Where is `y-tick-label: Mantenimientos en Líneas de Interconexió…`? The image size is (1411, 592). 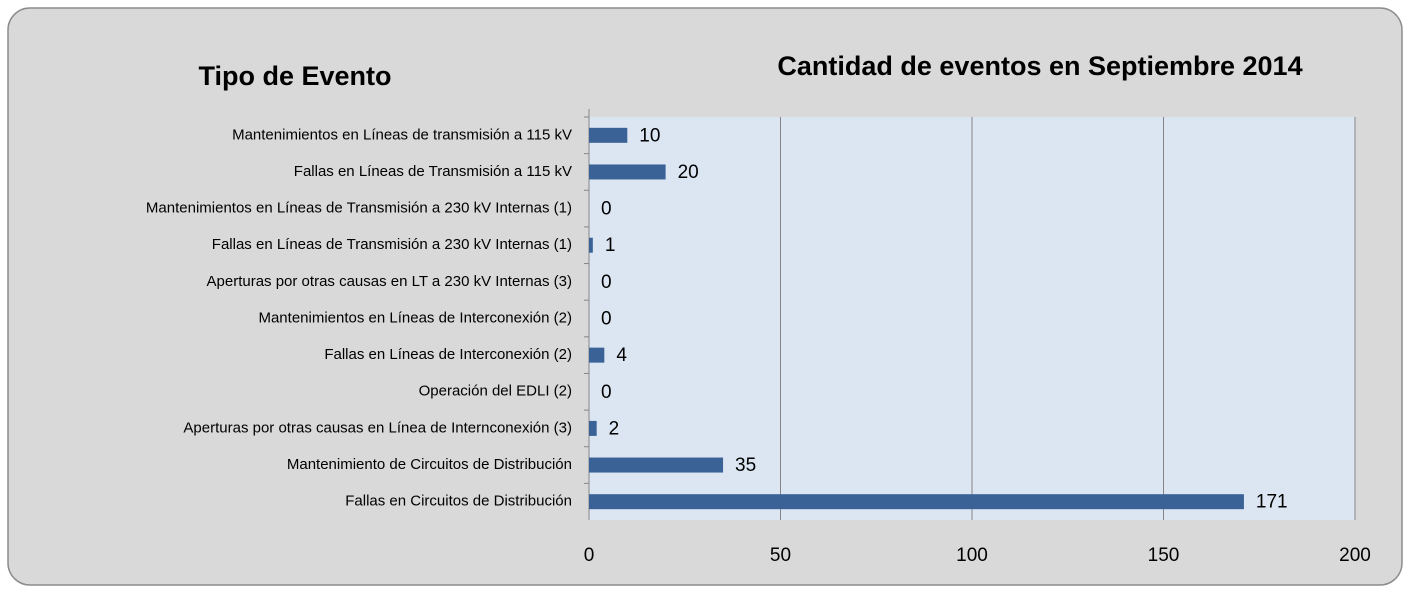 y-tick-label: Mantenimientos en Líneas de Interconexió… is located at coordinates (415, 317).